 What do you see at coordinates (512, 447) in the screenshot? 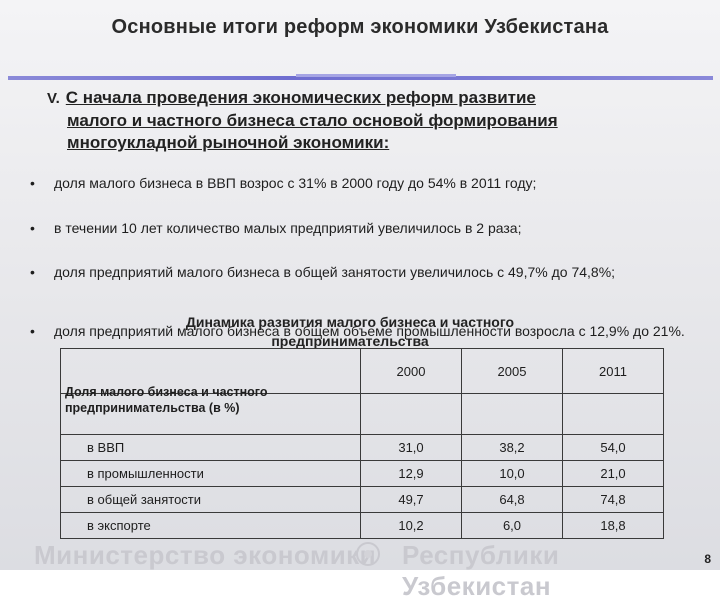
I see `table-cell: 38,2` at bounding box center [512, 447].